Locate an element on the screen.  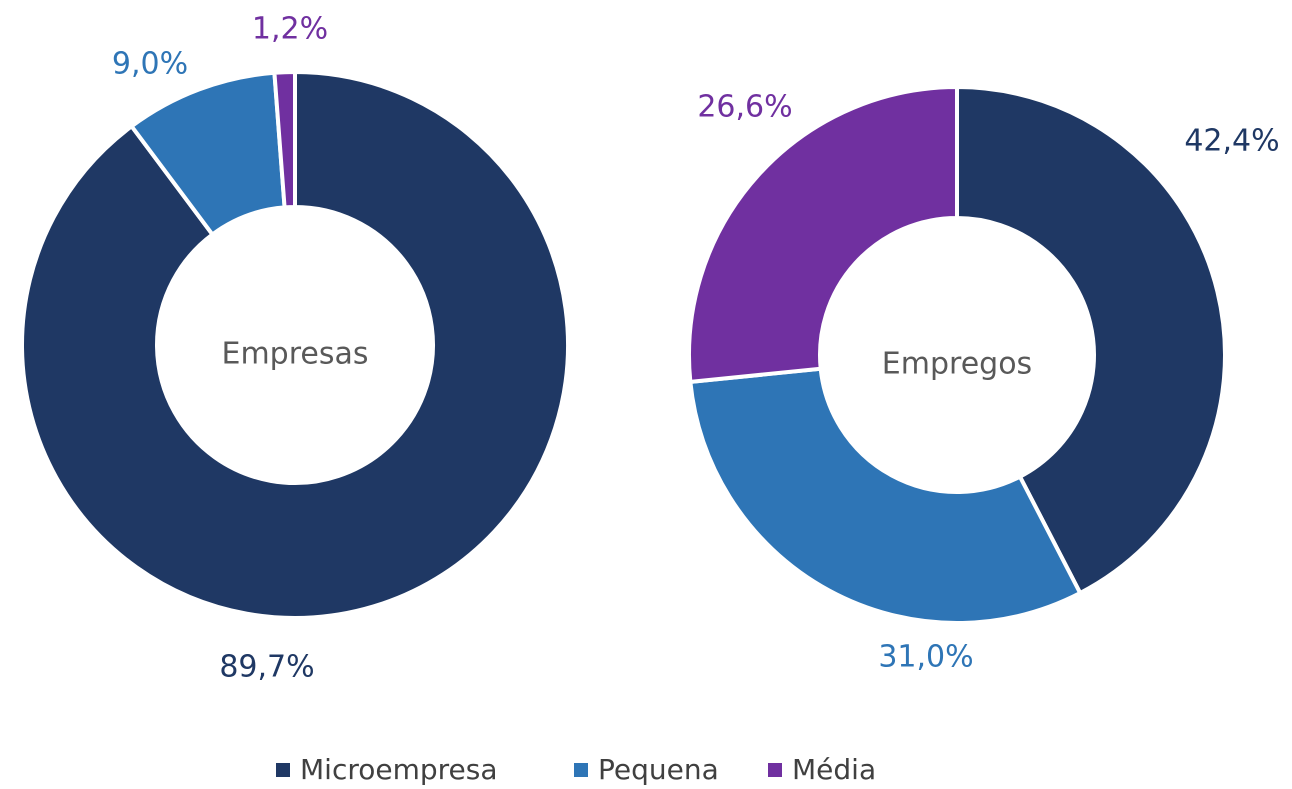
data-label: 9,0% is located at coordinates (150, 64).